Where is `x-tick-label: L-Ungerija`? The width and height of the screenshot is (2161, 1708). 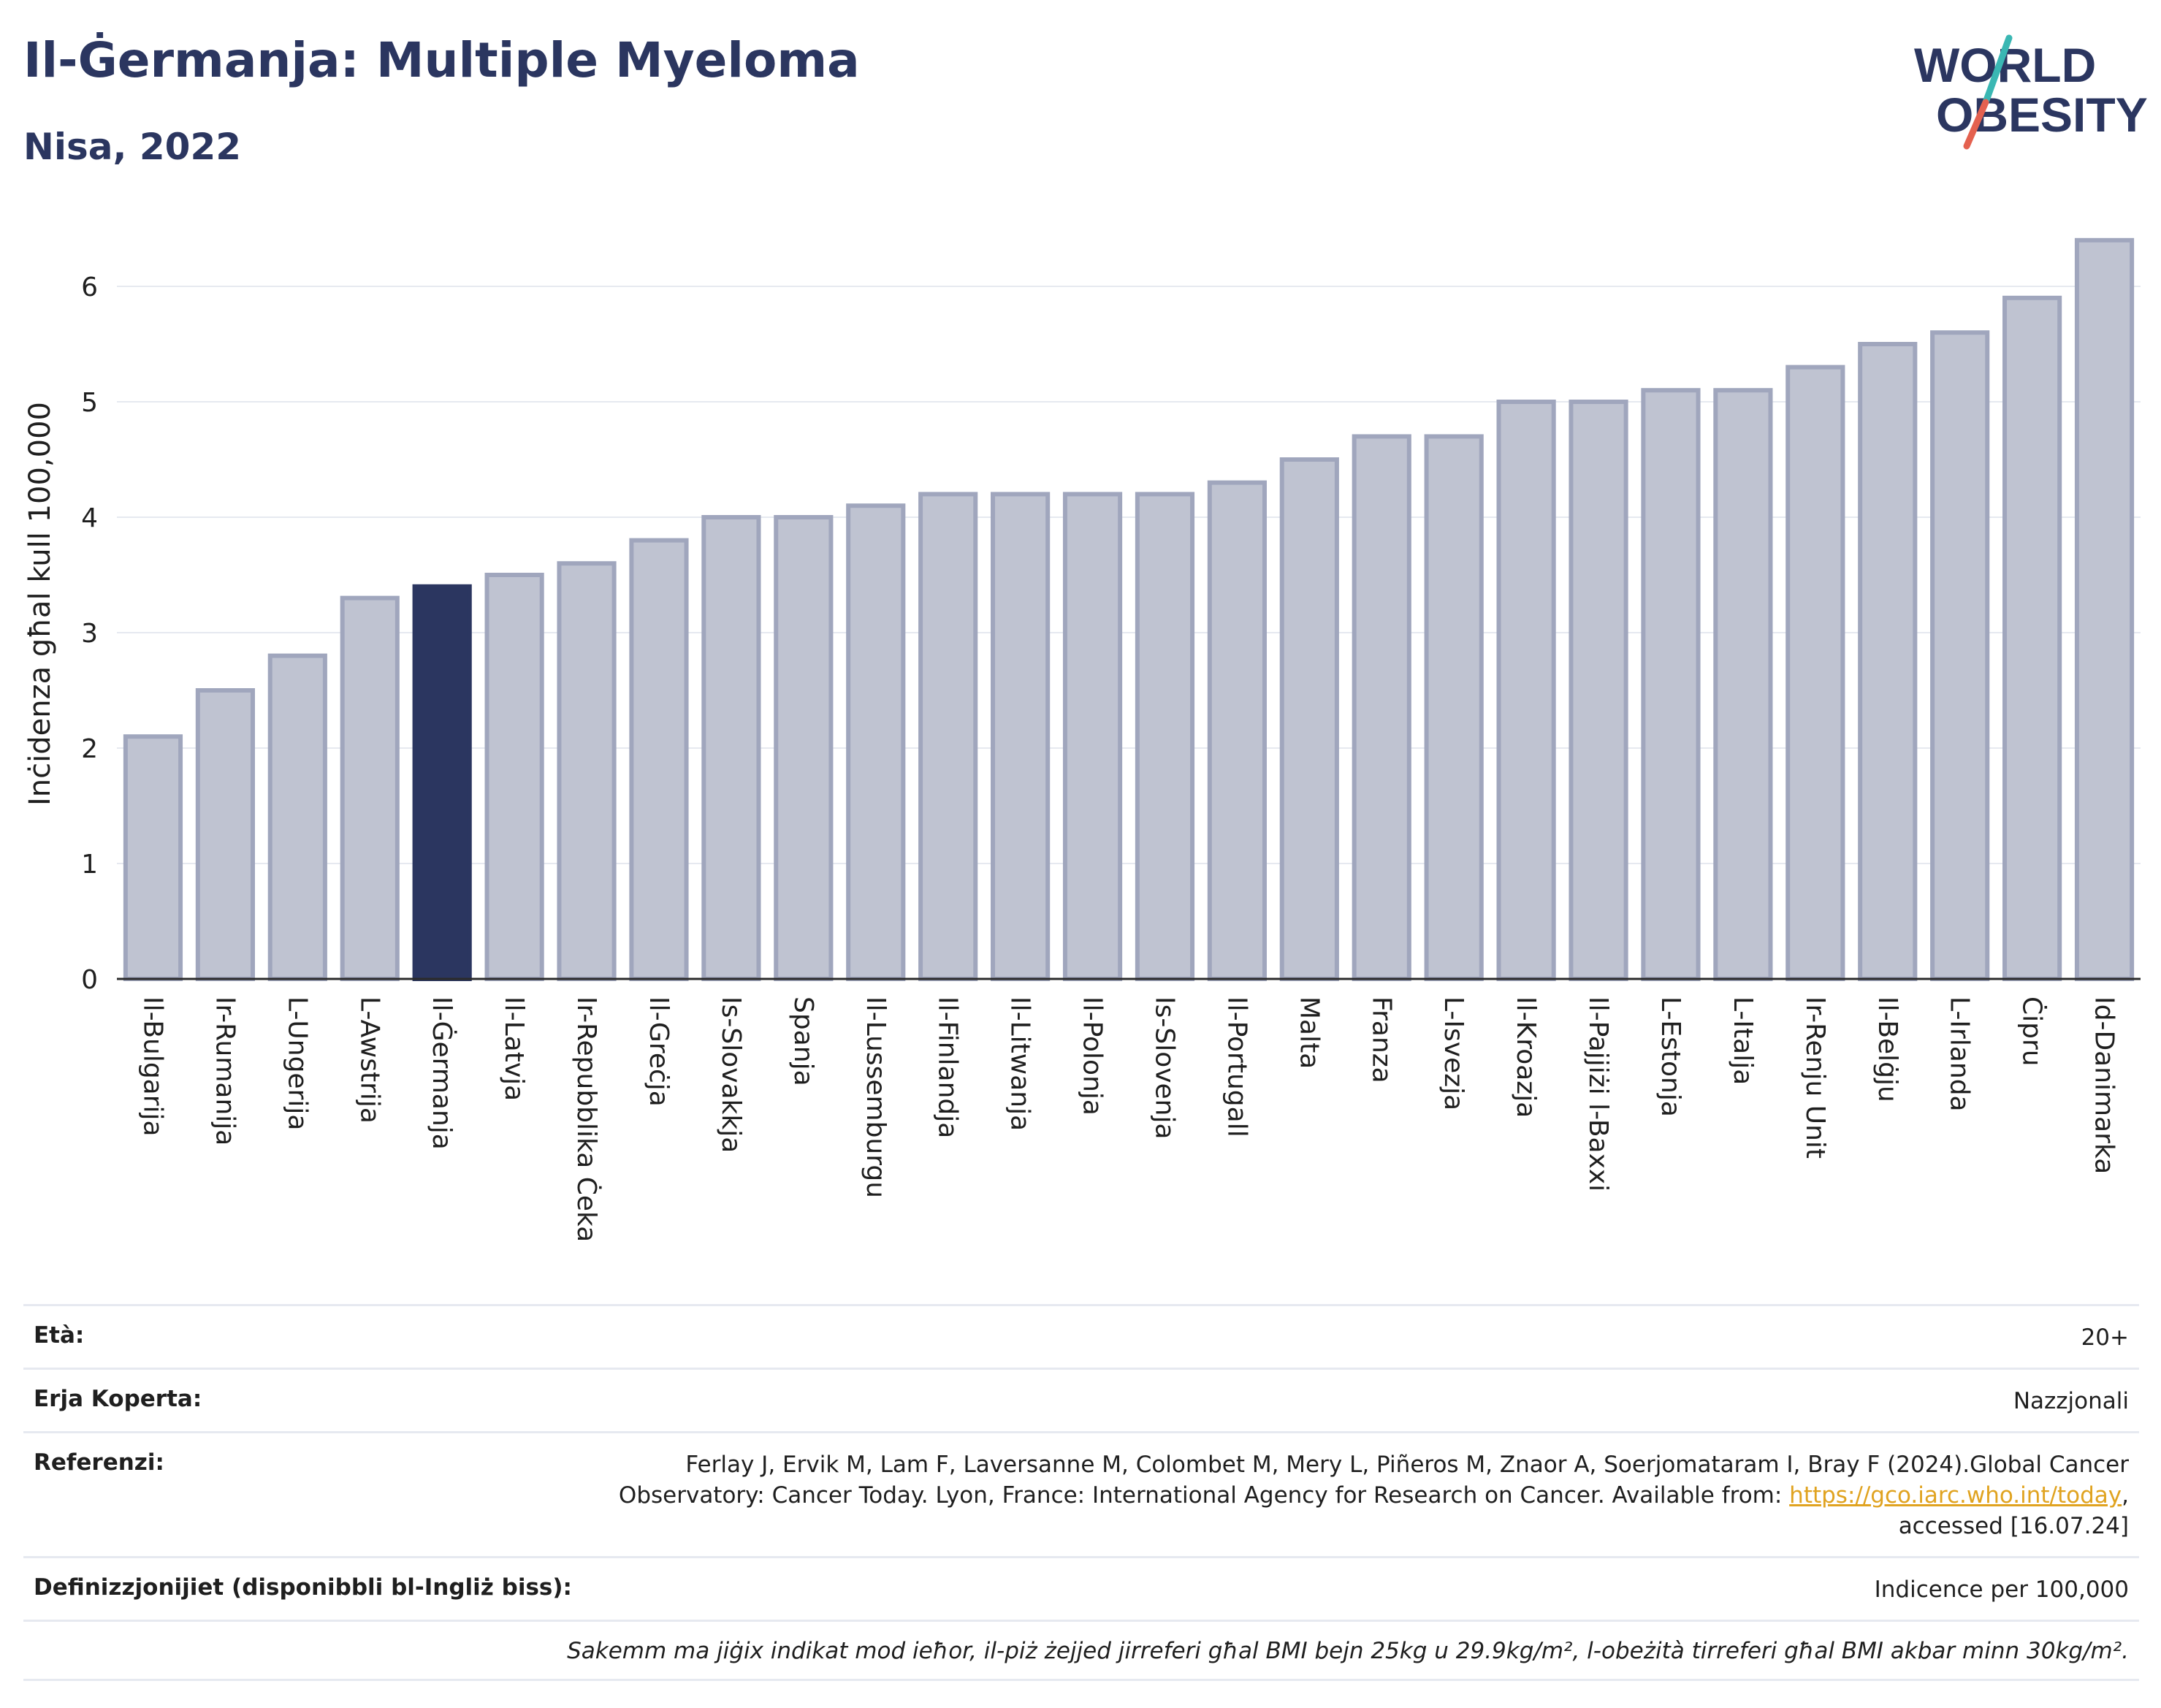 x-tick-label: L-Ungerija is located at coordinates (297, 1063).